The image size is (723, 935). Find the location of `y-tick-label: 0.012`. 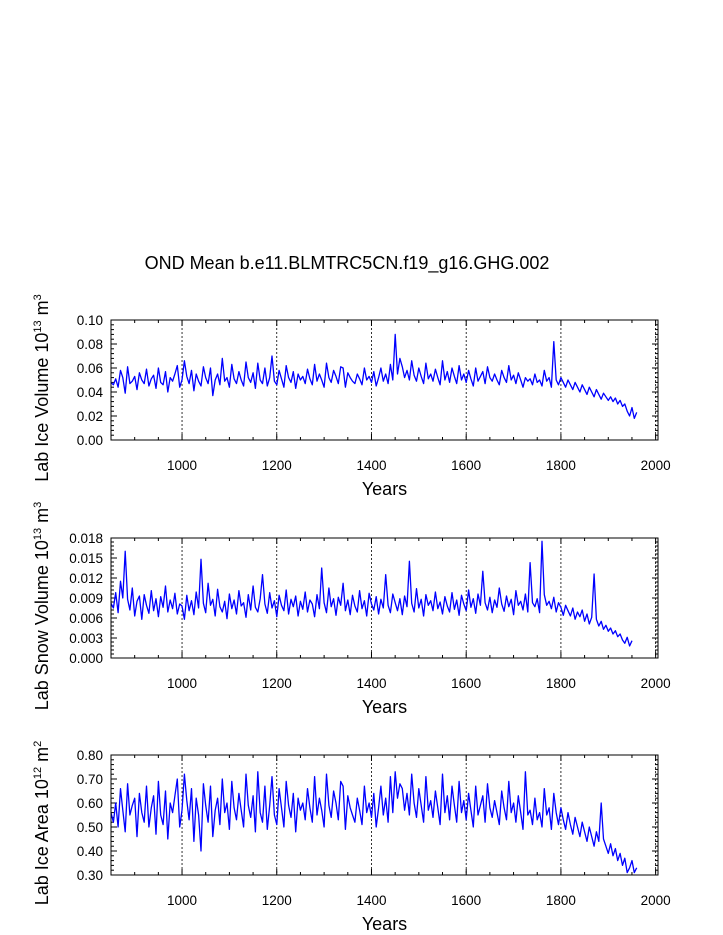

y-tick-label: 0.012 is located at coordinates (86, 578).